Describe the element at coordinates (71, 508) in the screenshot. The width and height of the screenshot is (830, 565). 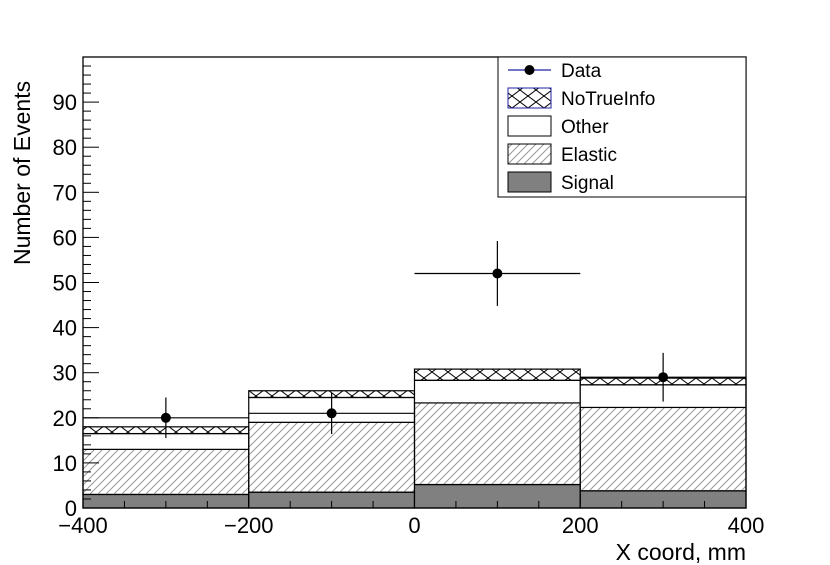
I see `y-tick-label: 0` at that location.